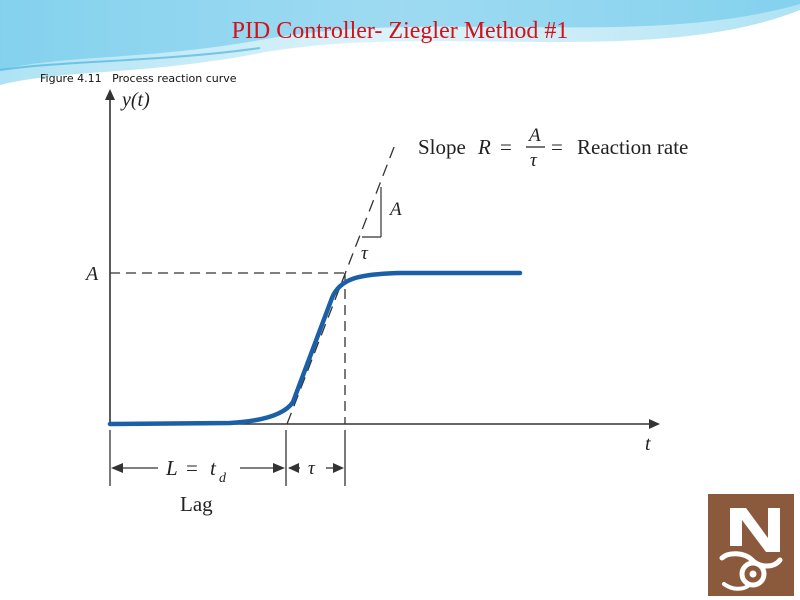  Describe the element at coordinates (223, 478) in the screenshot. I see `lag-label-subscript: d` at that location.